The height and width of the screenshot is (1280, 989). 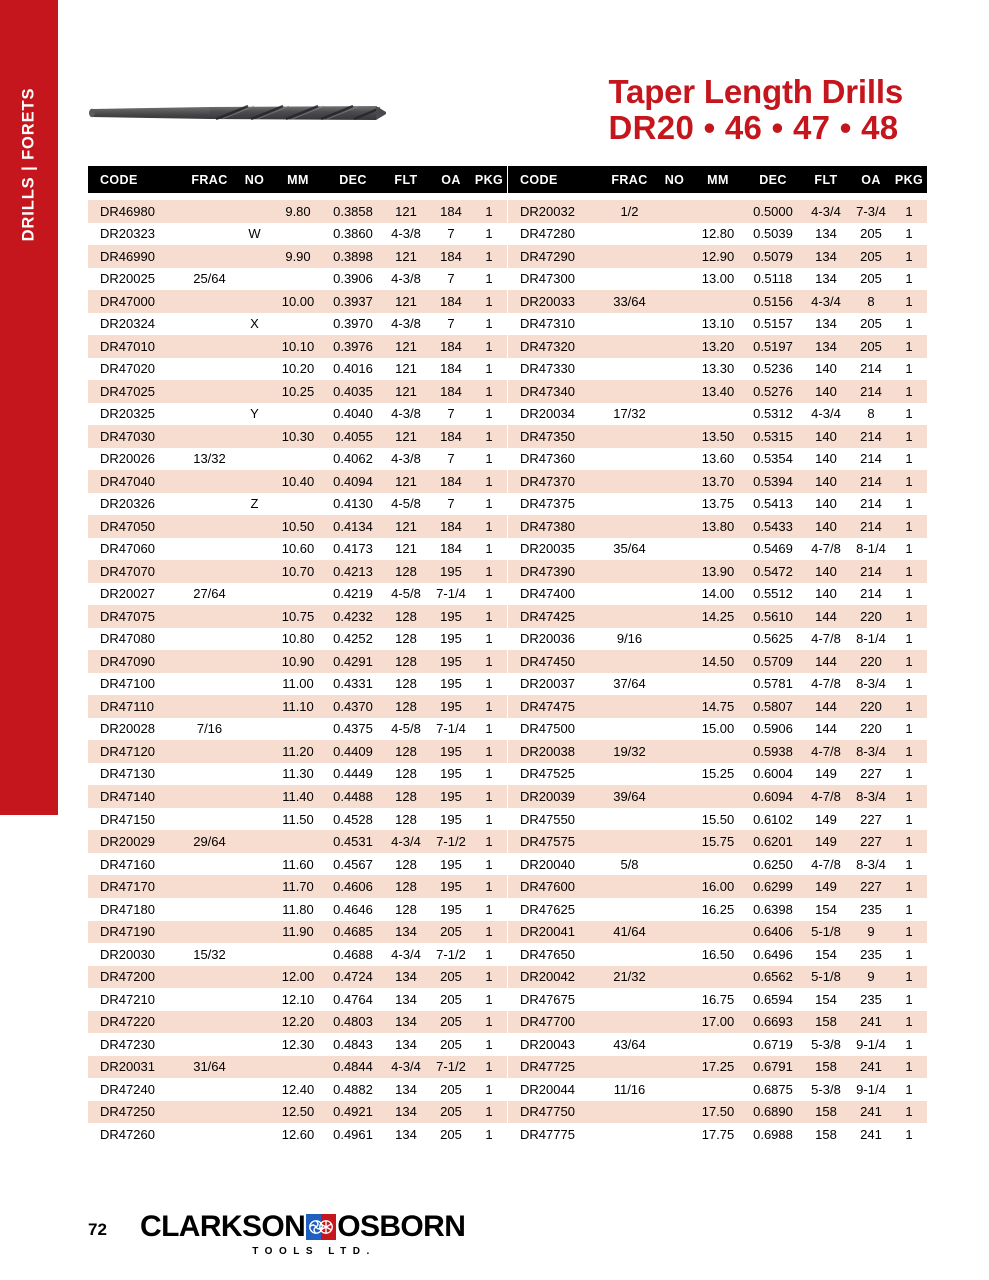 What do you see at coordinates (773, 616) in the screenshot?
I see `cell-dec: 0.5610` at bounding box center [773, 616].